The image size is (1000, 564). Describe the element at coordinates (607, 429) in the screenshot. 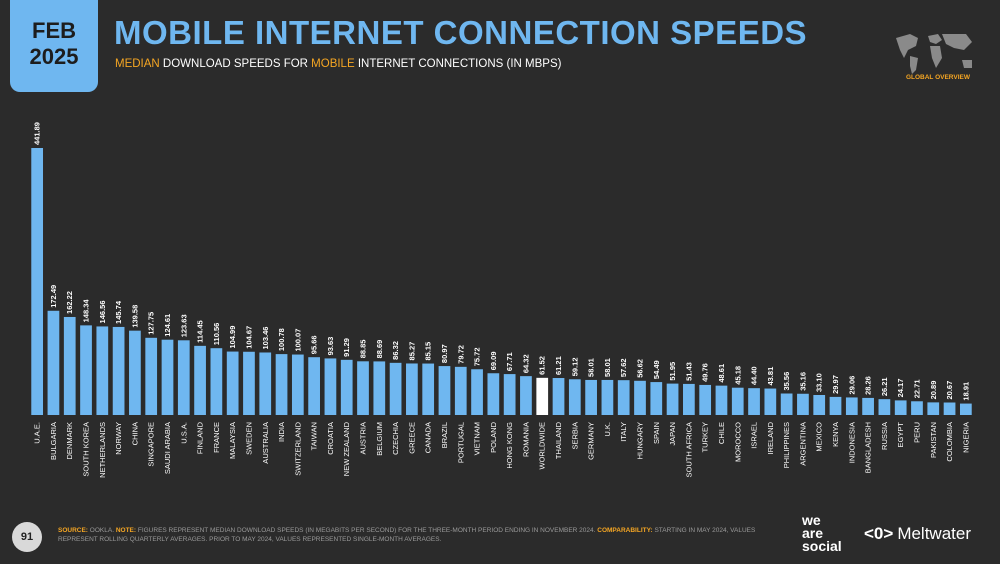

I see `category-label: U.K.` at that location.